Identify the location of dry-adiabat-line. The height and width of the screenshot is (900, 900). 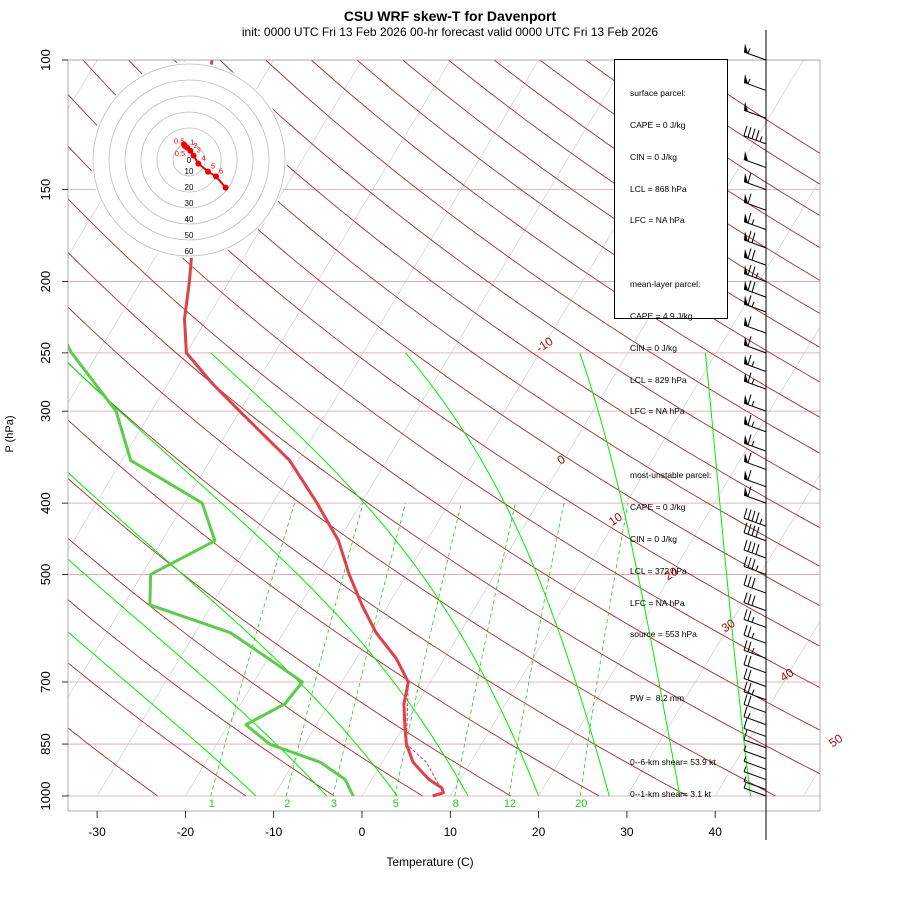
(201, 698).